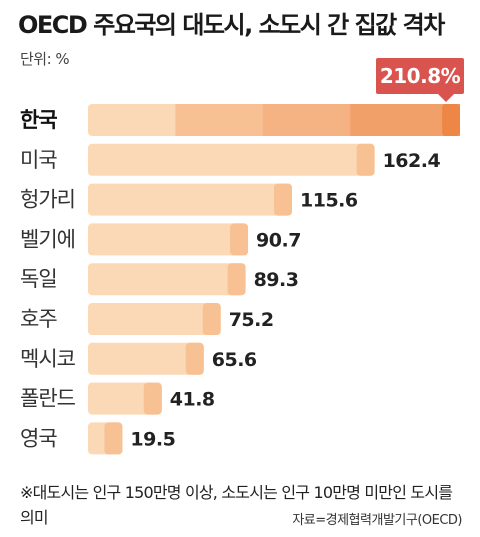  I want to click on value-label: 210.8%, so click(420, 76).